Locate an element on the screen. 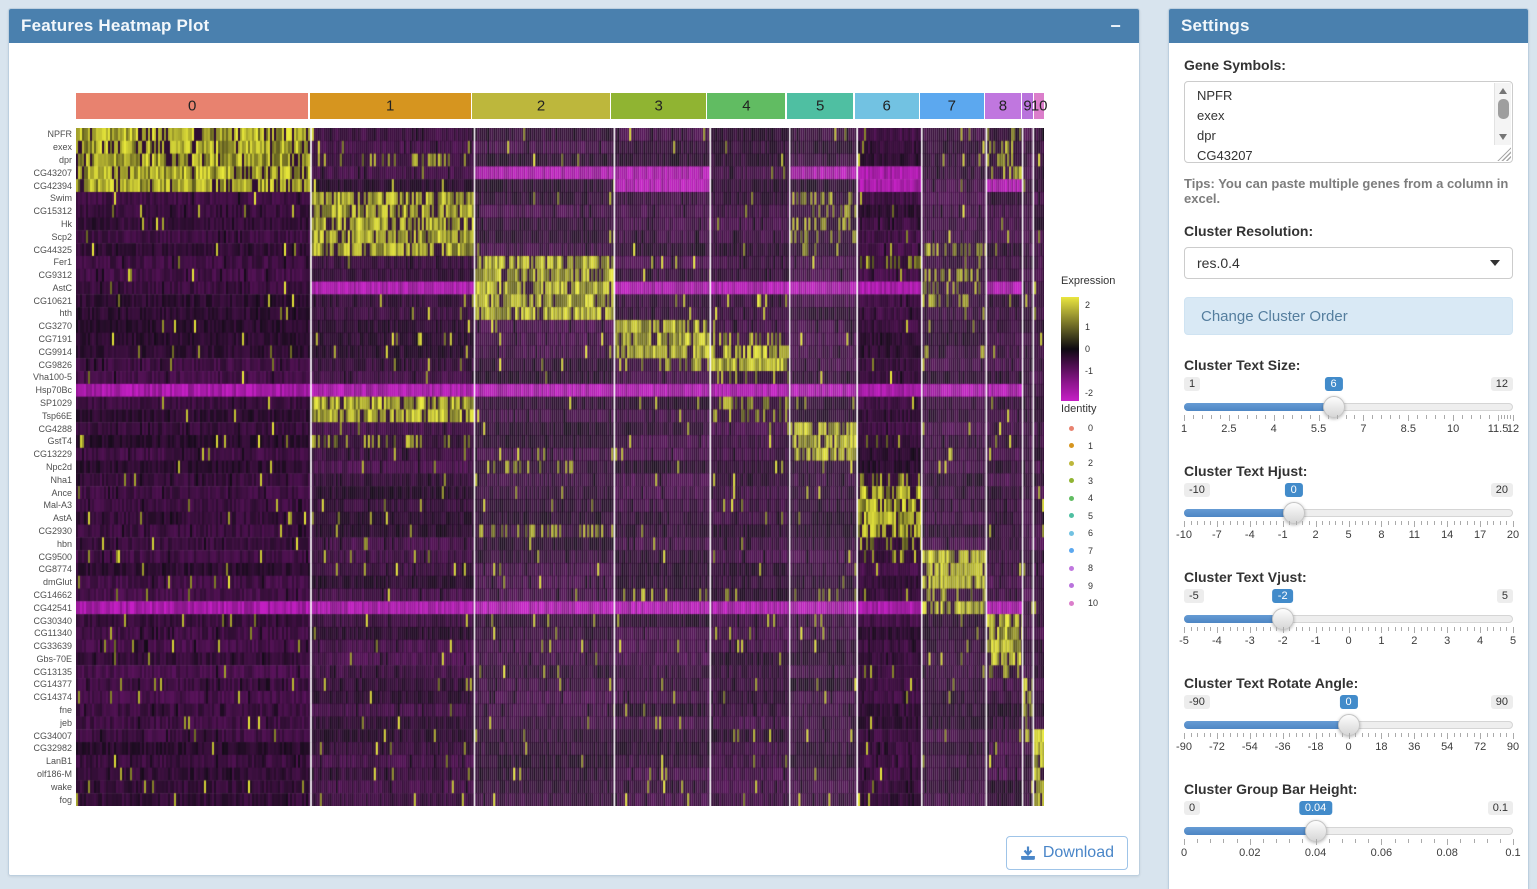 The width and height of the screenshot is (1537, 889). gene-label: CG11340 is located at coordinates (53, 633).